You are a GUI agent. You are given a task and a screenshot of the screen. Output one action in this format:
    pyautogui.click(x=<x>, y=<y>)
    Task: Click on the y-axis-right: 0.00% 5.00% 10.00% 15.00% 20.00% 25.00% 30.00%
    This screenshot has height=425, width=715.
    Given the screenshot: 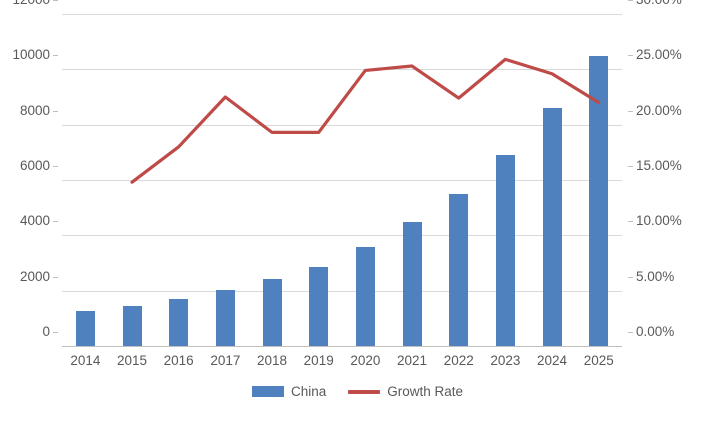 What is the action you would take?
    pyautogui.click(x=668, y=169)
    